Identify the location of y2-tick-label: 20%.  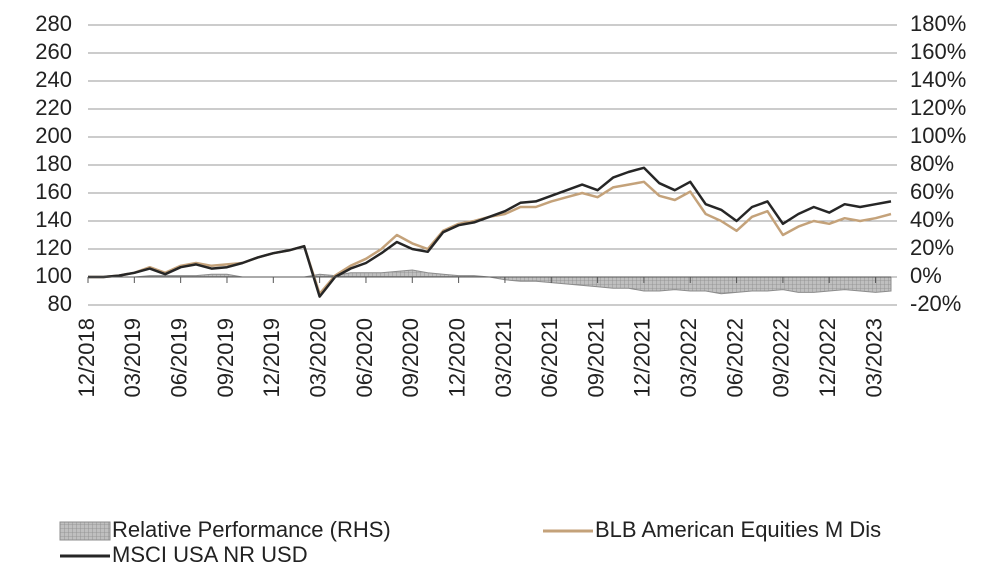
(932, 247).